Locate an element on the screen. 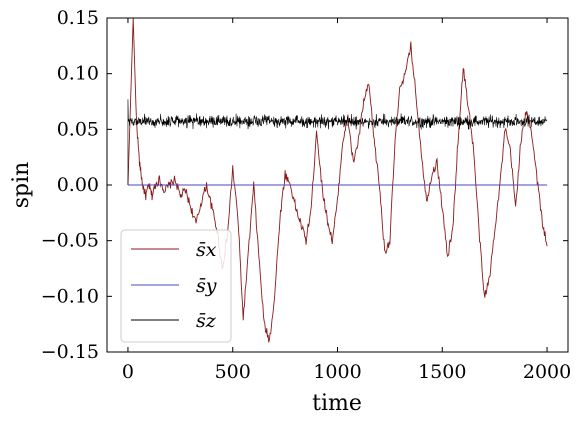  y-tick-label: −0.10 is located at coordinates (70, 296).